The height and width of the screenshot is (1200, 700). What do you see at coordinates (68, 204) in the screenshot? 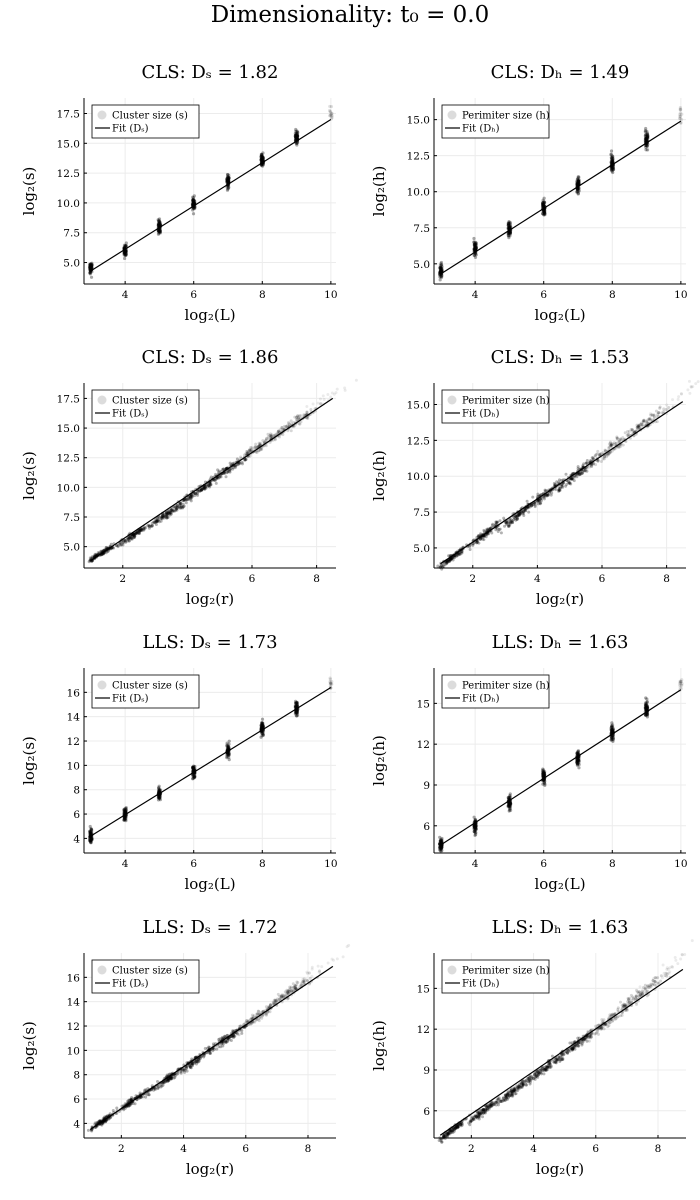
I see `y-tick-label: 10.0` at bounding box center [68, 204].